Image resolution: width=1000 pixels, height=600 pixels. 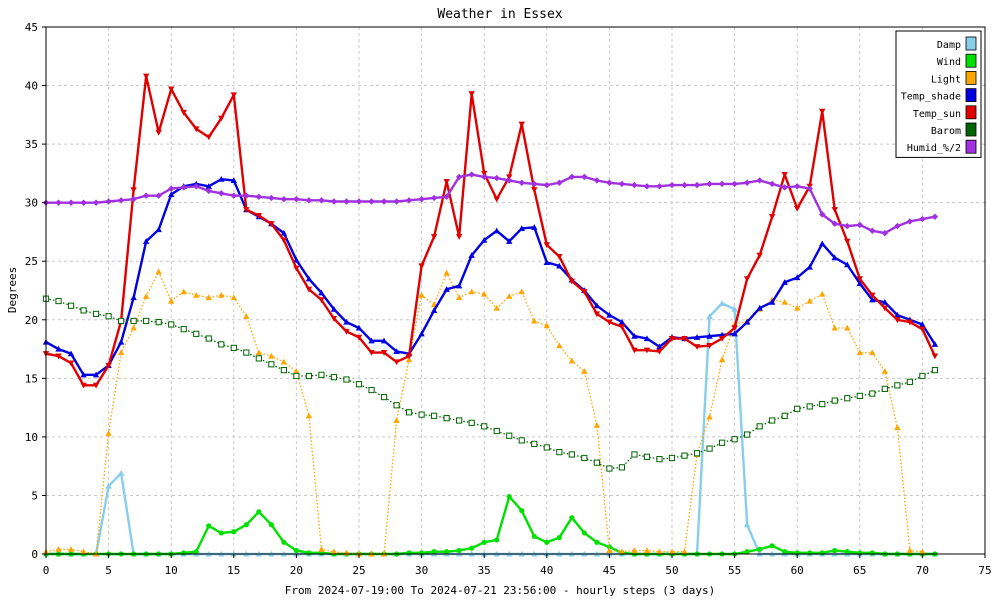 What do you see at coordinates (949, 45) in the screenshot?
I see `legend-label: Damp` at bounding box center [949, 45].